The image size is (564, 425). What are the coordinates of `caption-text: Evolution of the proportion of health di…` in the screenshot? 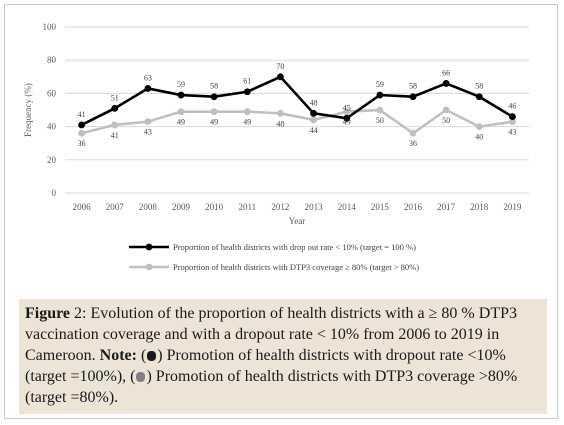 It's located at (271, 334).